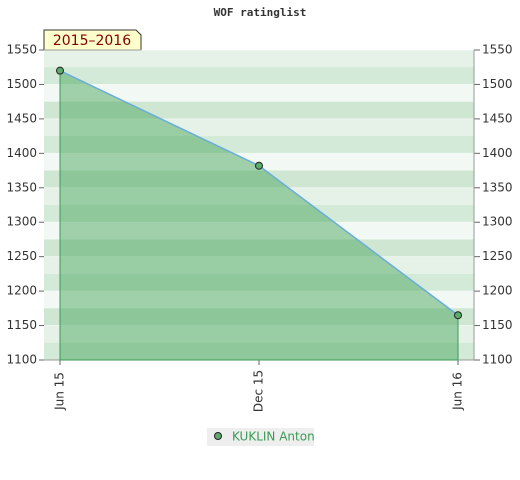  Describe the element at coordinates (21, 325) in the screenshot. I see `y-tick-label: 1150` at that location.